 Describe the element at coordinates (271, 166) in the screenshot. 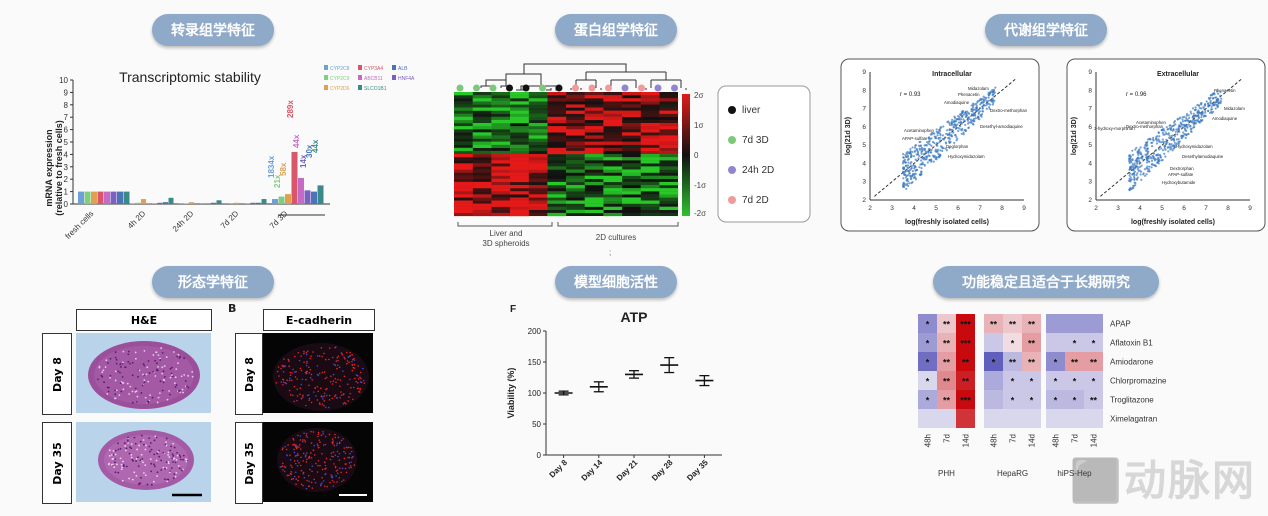

I see `bar-annotation: 1834x` at that location.